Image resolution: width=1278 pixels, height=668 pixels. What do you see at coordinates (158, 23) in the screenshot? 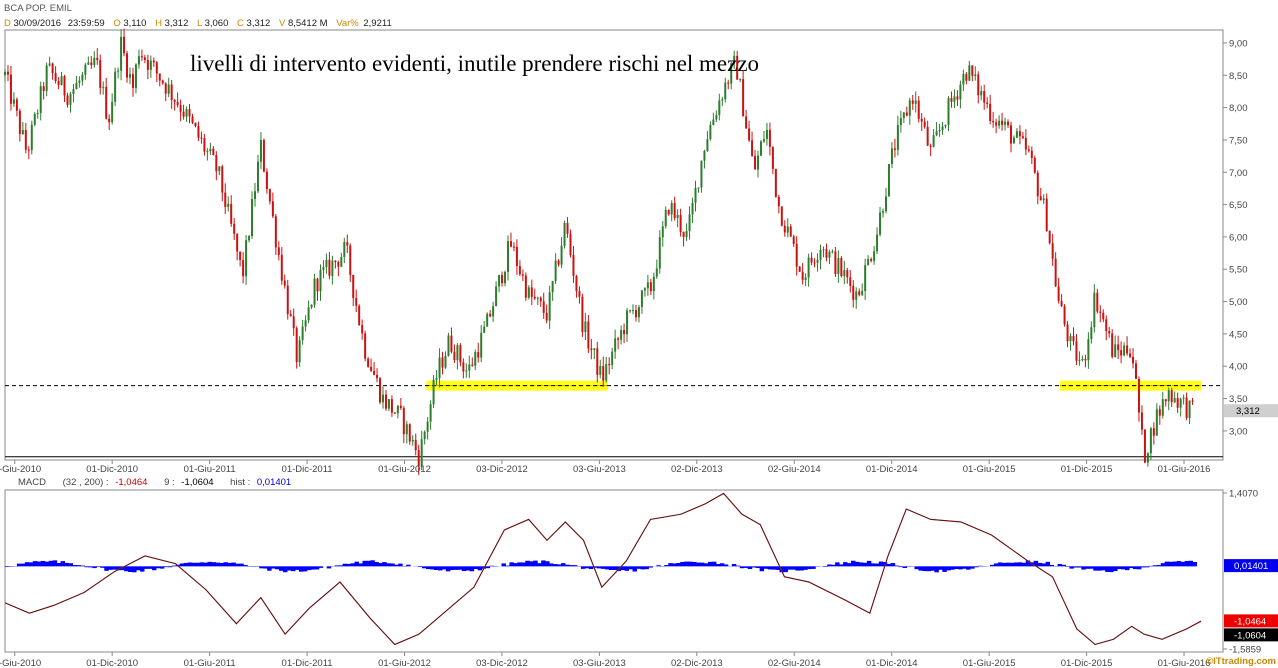
I see `high-label: H` at bounding box center [158, 23].